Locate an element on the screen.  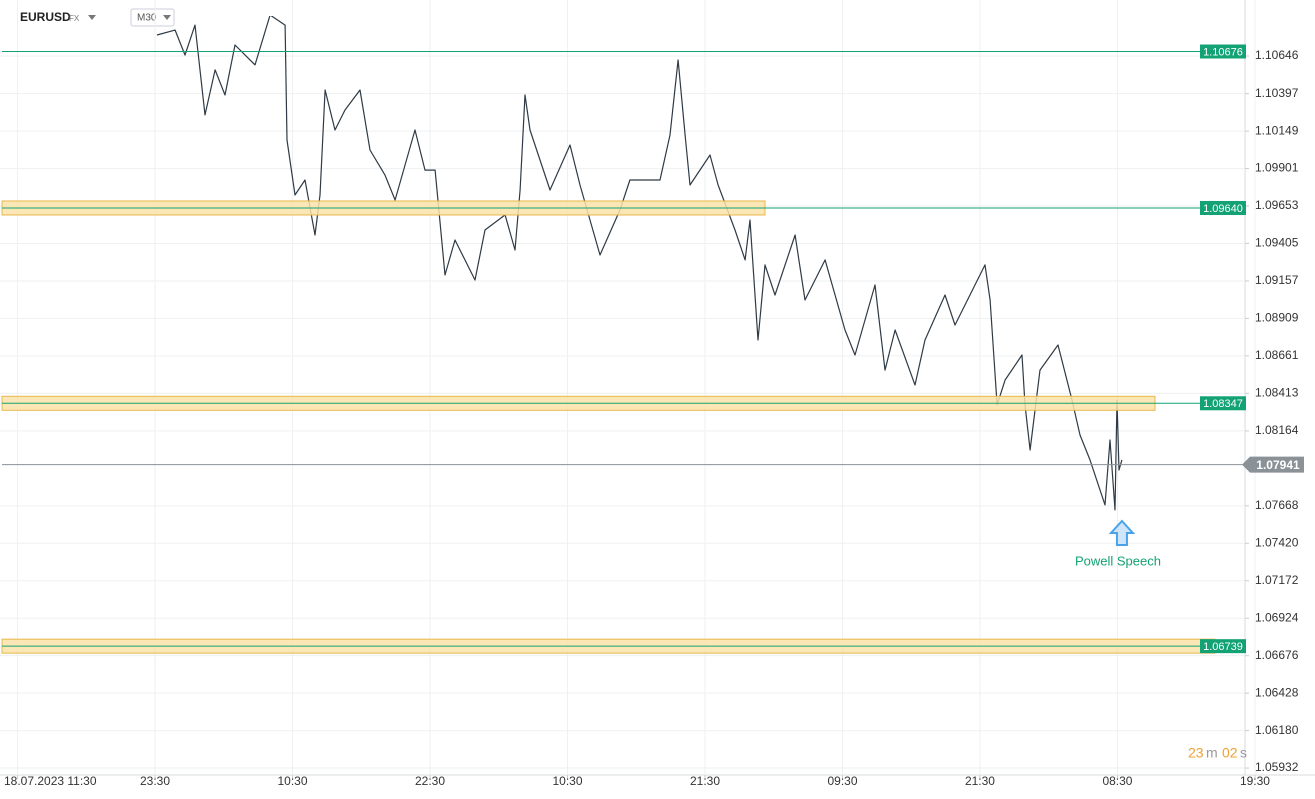
x-tick-label: 23:30 is located at coordinates (155, 781).